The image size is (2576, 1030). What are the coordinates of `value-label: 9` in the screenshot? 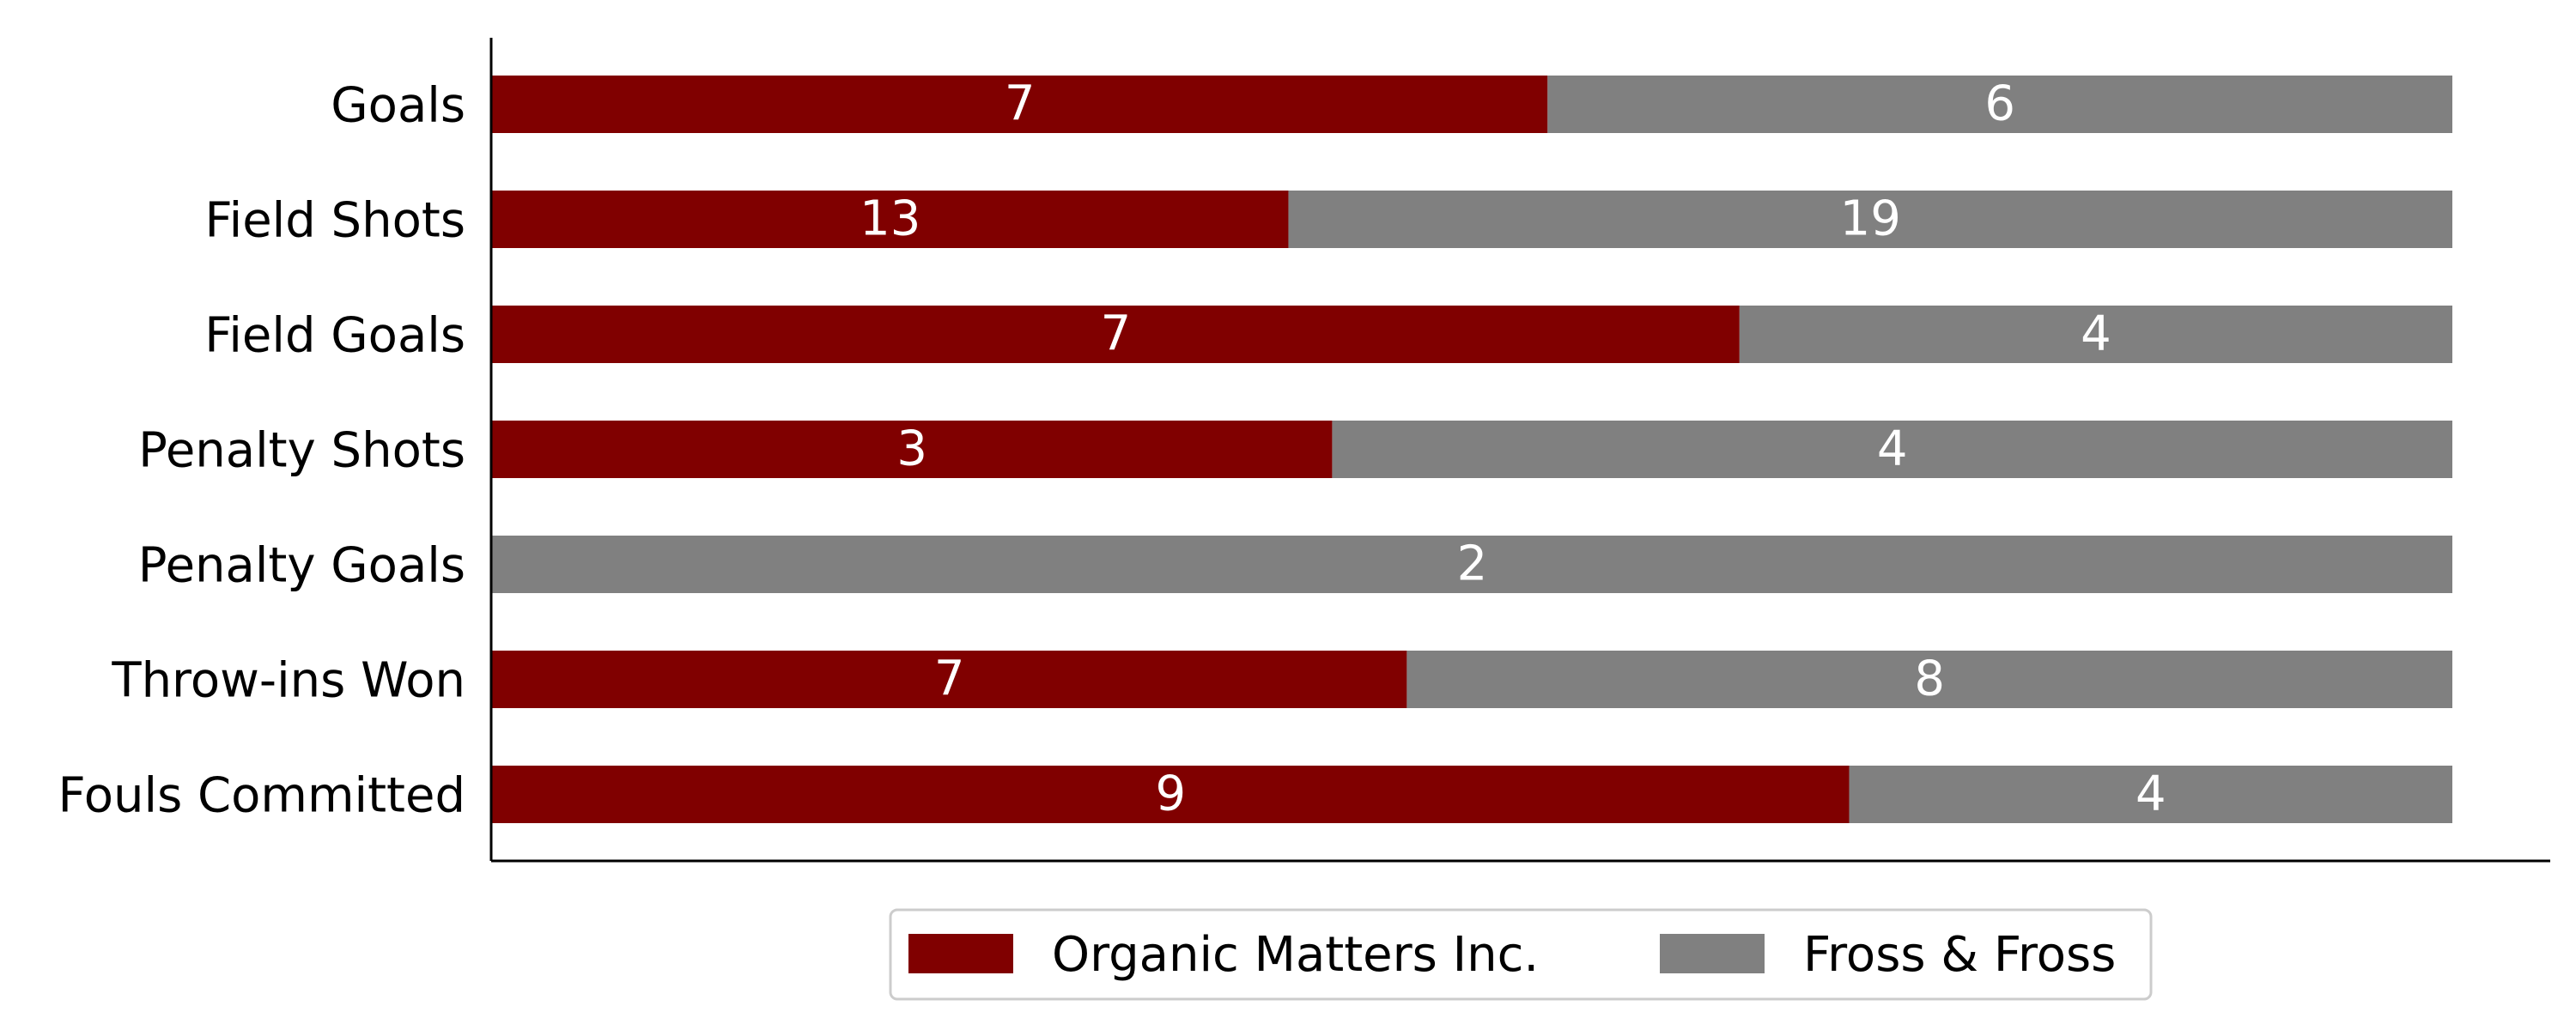 It's located at (1170, 794).